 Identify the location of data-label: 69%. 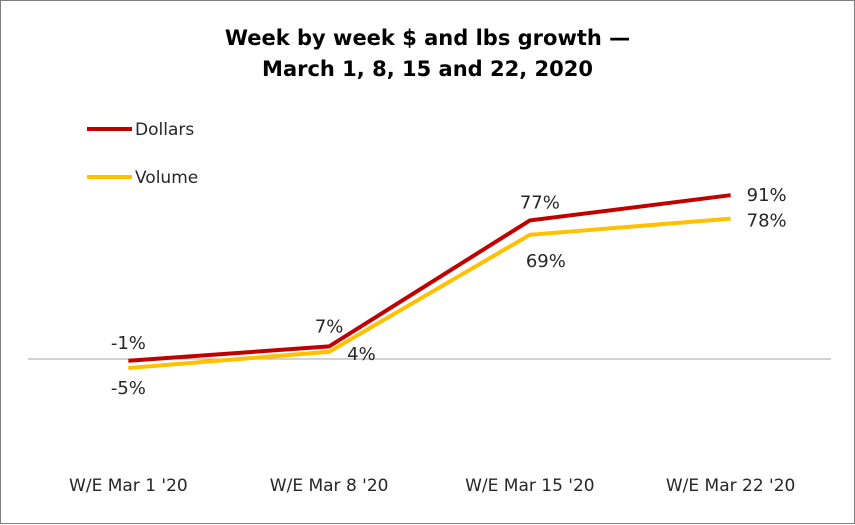
(546, 261).